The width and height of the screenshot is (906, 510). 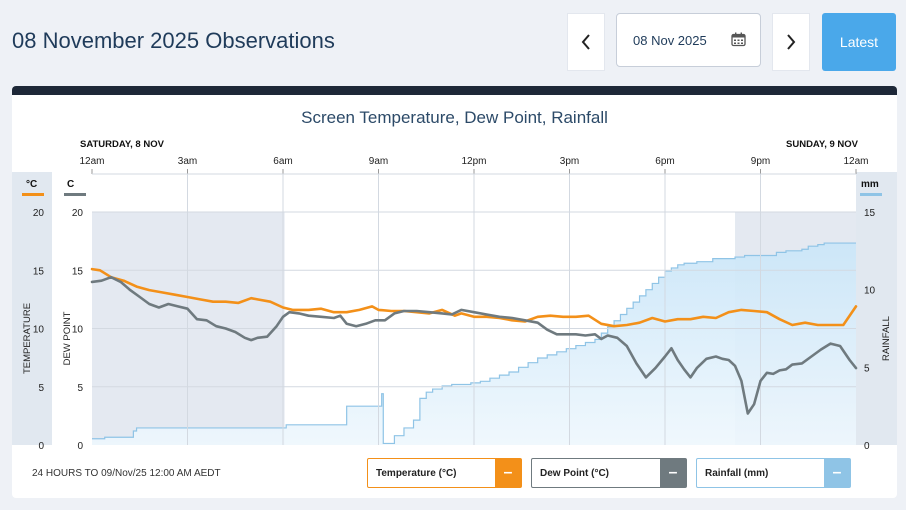 I want to click on card-top-bar, so click(x=454, y=90).